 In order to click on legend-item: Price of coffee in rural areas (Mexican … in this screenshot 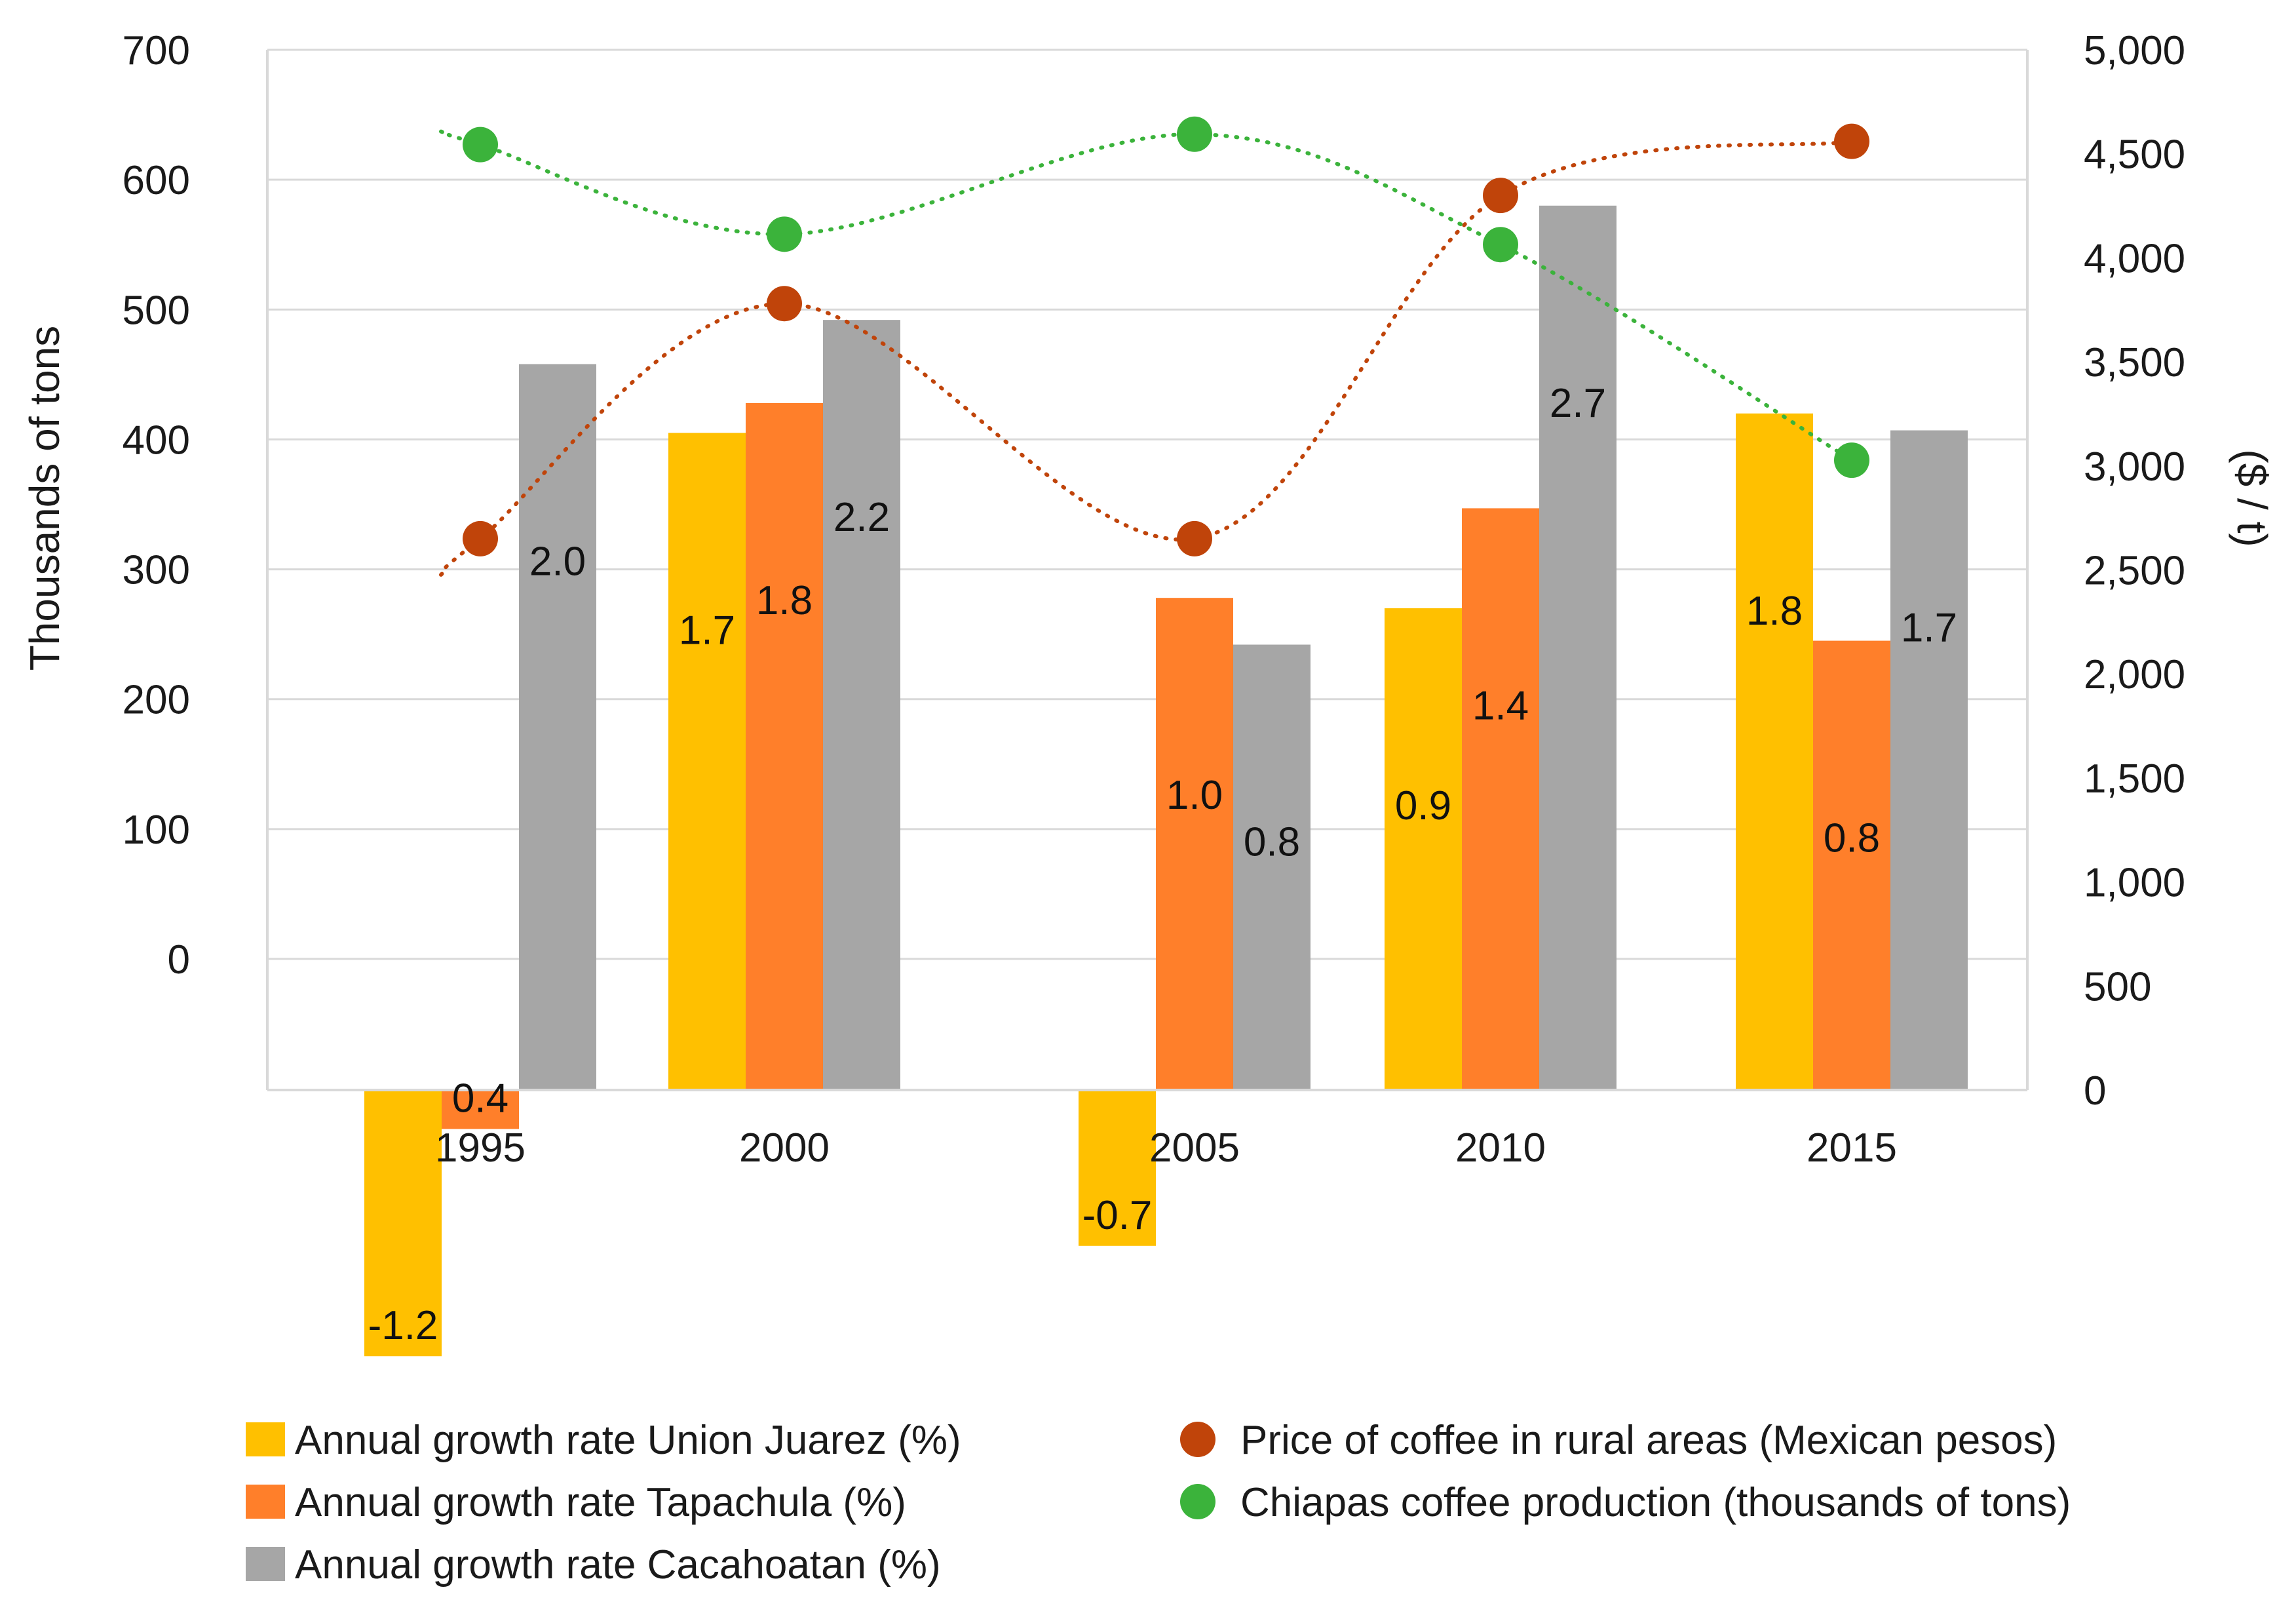, I will do `click(1618, 1440)`.